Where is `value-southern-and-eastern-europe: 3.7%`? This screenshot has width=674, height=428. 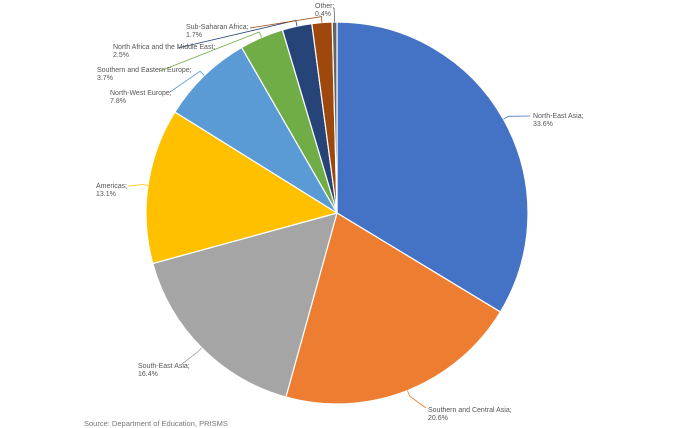 value-southern-and-eastern-europe: 3.7% is located at coordinates (105, 78).